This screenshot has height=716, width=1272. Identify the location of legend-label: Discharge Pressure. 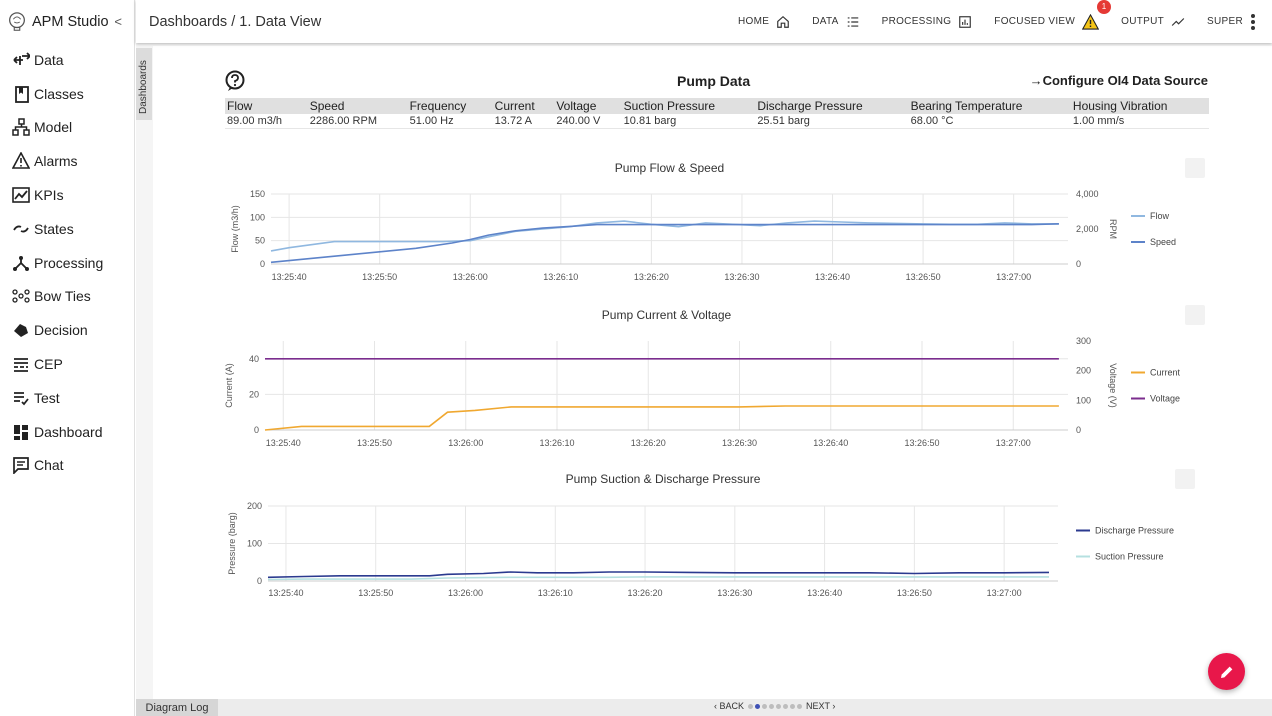
(1134, 531).